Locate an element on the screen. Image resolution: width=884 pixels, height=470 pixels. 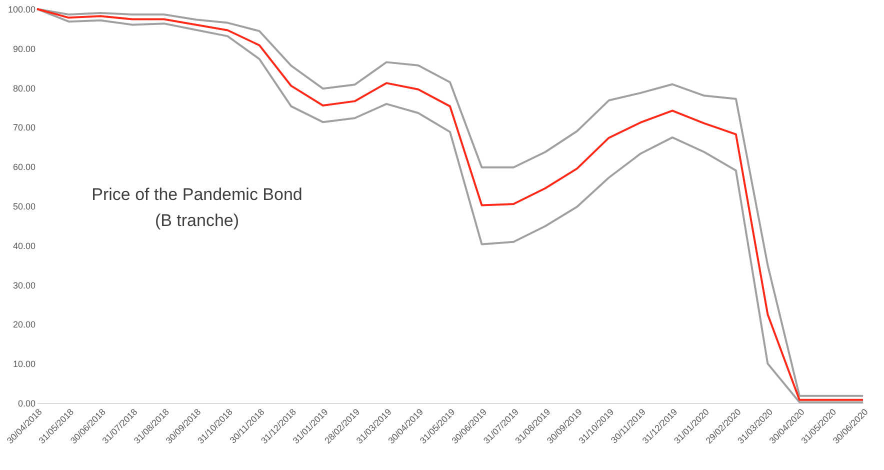
y-tick-label: 20.00 is located at coordinates (24, 325).